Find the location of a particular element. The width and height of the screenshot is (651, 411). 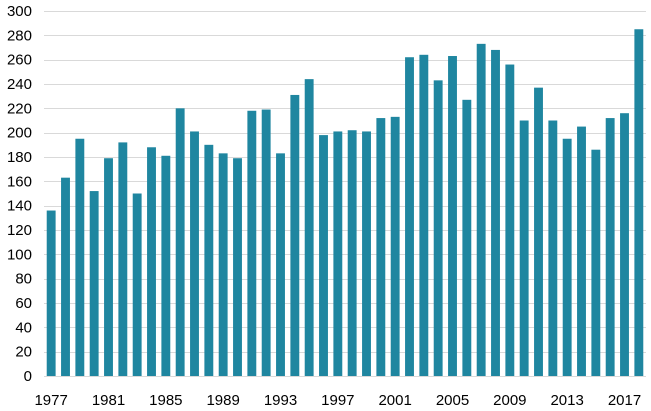

bar-1990 is located at coordinates (237, 267).